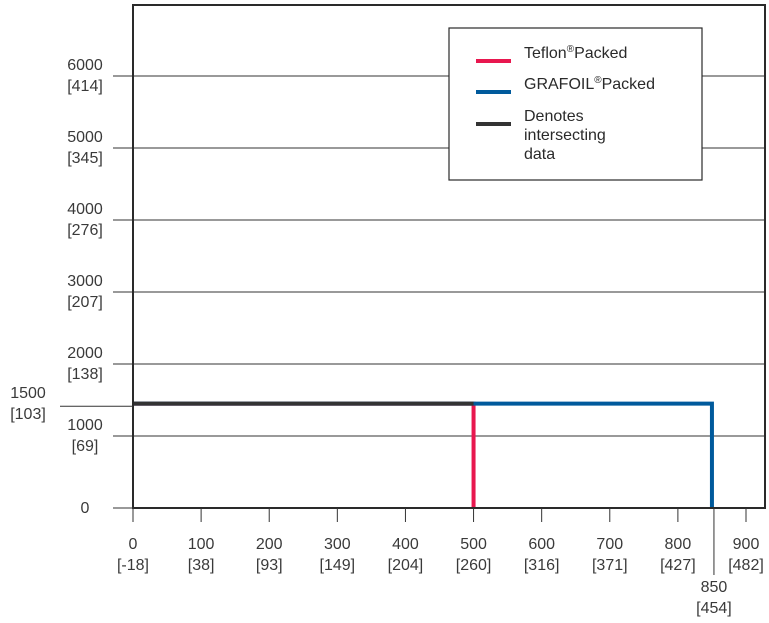 Image resolution: width=769 pixels, height=623 pixels. I want to click on x-tick-sublabel: [316], so click(542, 565).